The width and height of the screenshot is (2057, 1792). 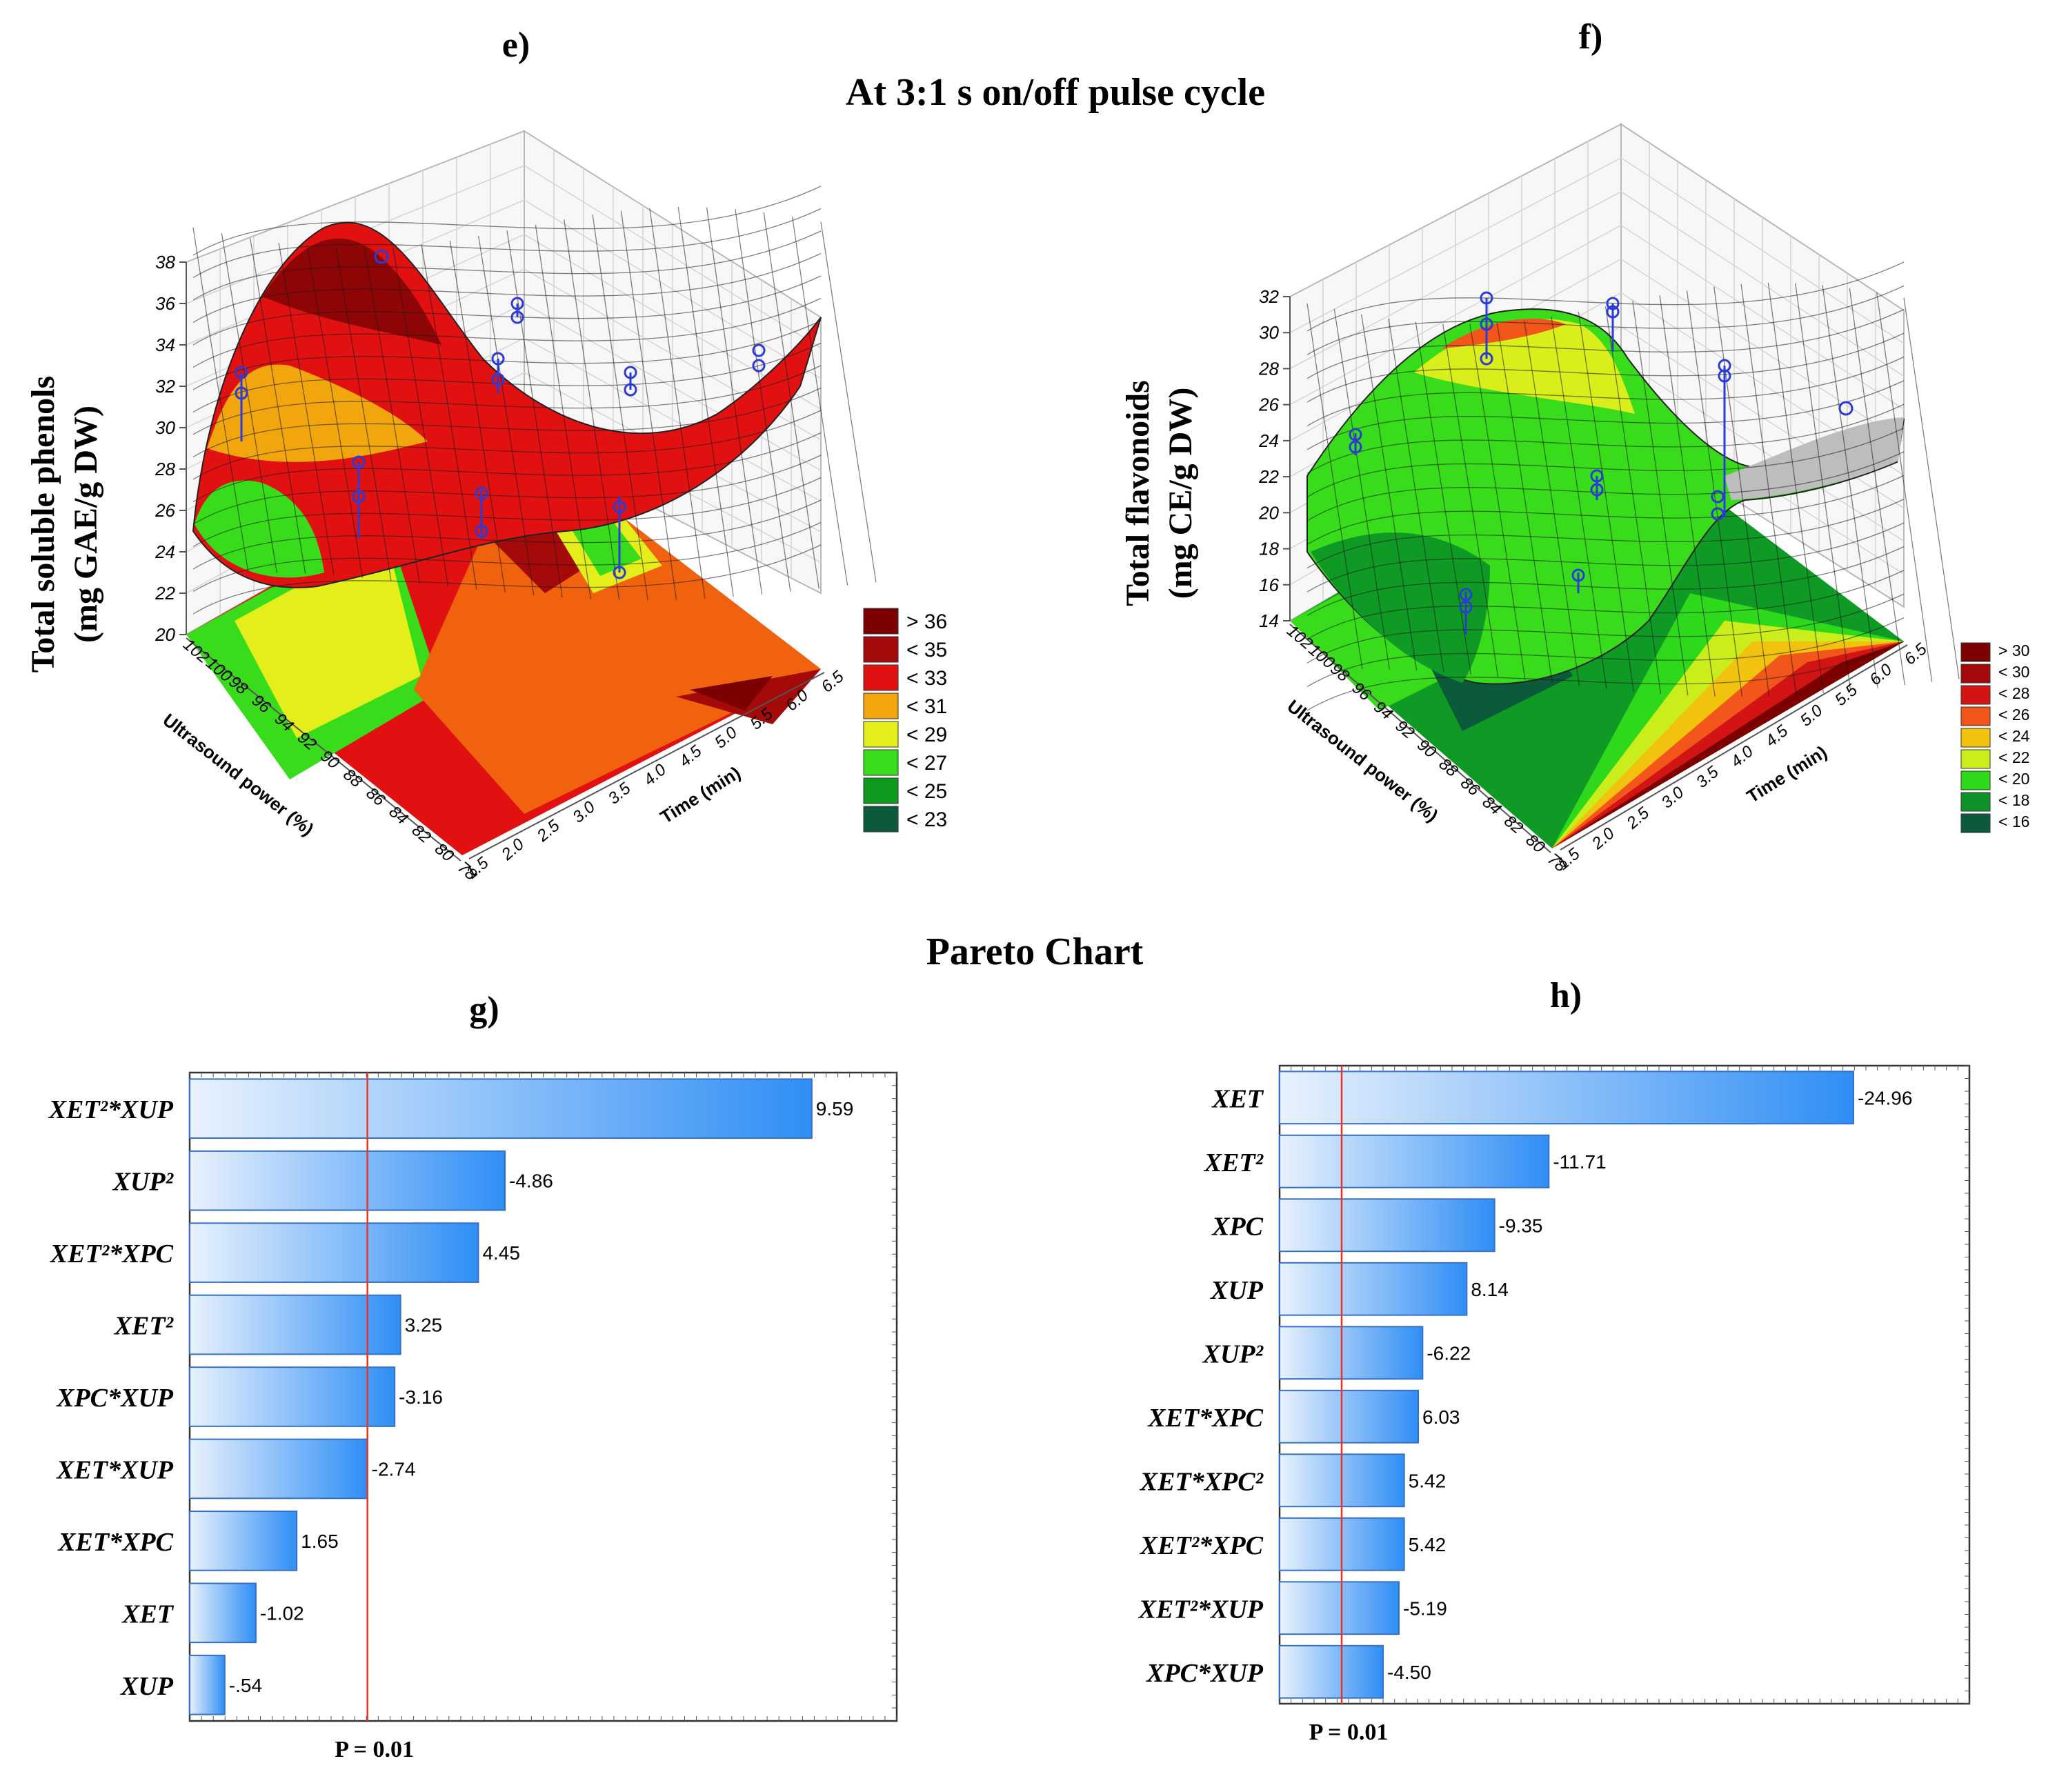 What do you see at coordinates (1672, 798) in the screenshot?
I see `y-tick-label: 3.0` at bounding box center [1672, 798].